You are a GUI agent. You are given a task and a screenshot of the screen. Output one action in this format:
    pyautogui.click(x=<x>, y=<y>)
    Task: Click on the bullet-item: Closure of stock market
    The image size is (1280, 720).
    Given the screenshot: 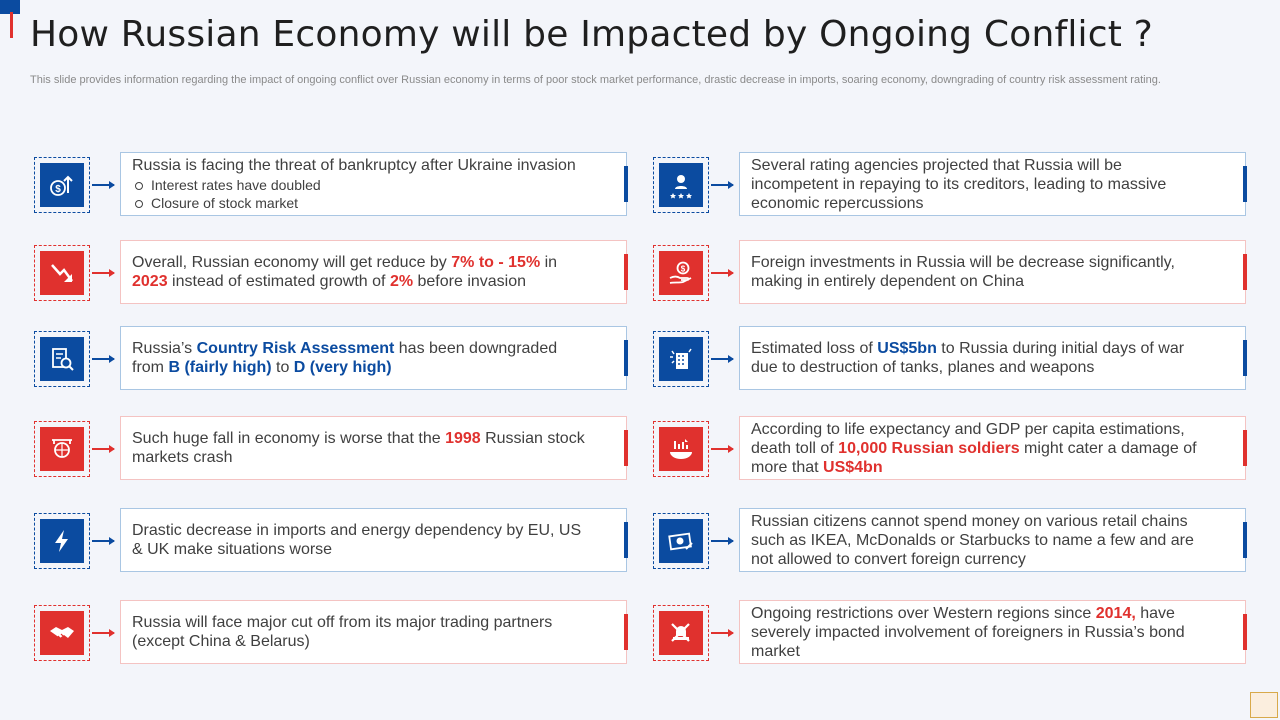 What is the action you would take?
    pyautogui.click(x=362, y=203)
    